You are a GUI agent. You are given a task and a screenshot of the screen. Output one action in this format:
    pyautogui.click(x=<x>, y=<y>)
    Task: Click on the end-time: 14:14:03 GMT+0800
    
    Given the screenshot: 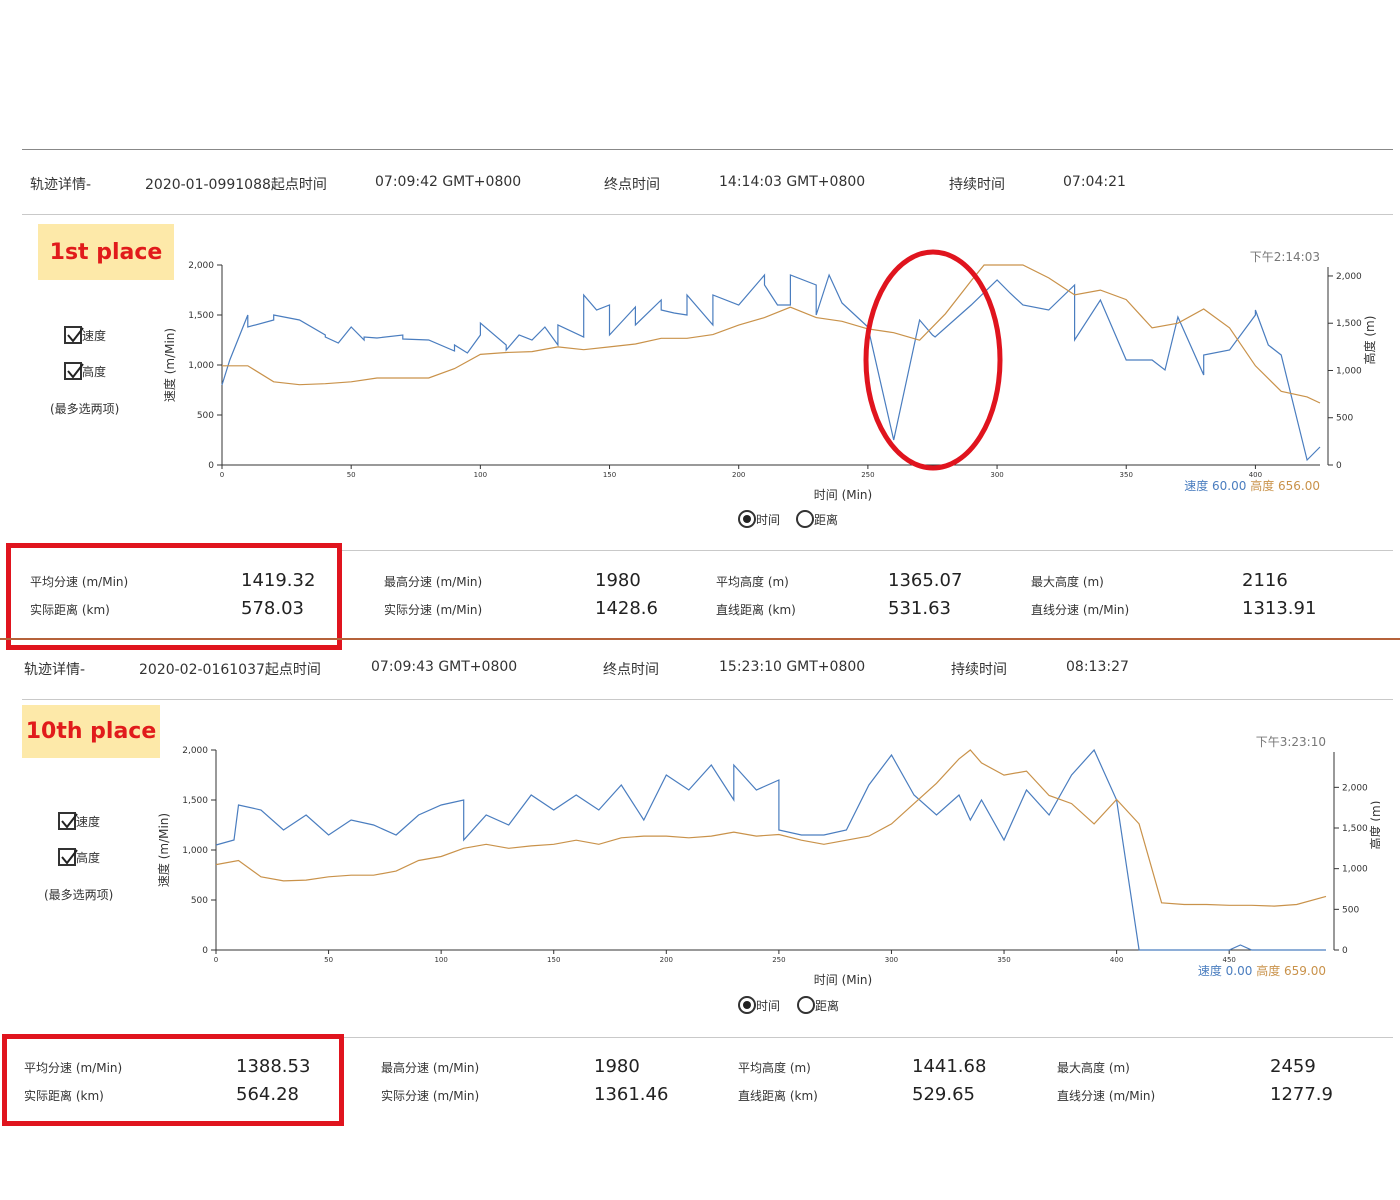 What is the action you would take?
    pyautogui.click(x=792, y=182)
    